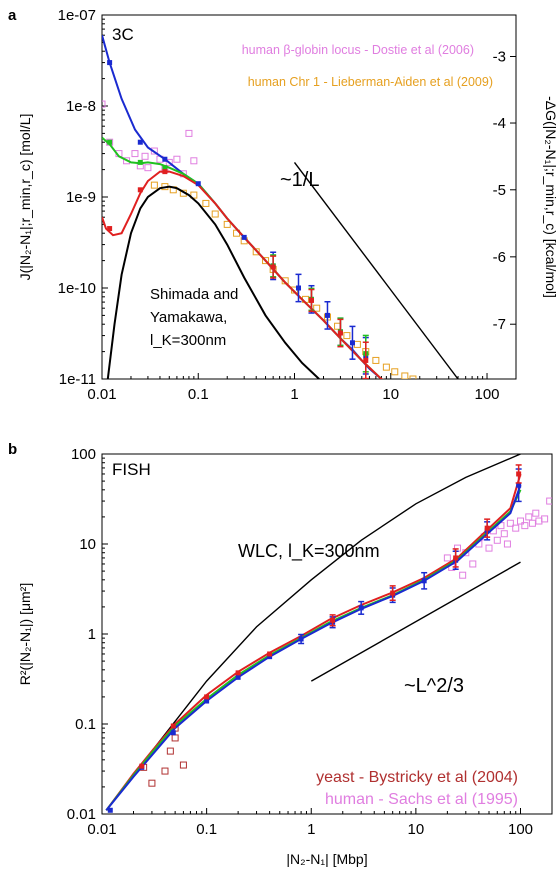 The width and height of the screenshot is (558, 876). What do you see at coordinates (87, 544) in the screenshot?
I see `panel-b-y-tick-label: 10` at bounding box center [87, 544].